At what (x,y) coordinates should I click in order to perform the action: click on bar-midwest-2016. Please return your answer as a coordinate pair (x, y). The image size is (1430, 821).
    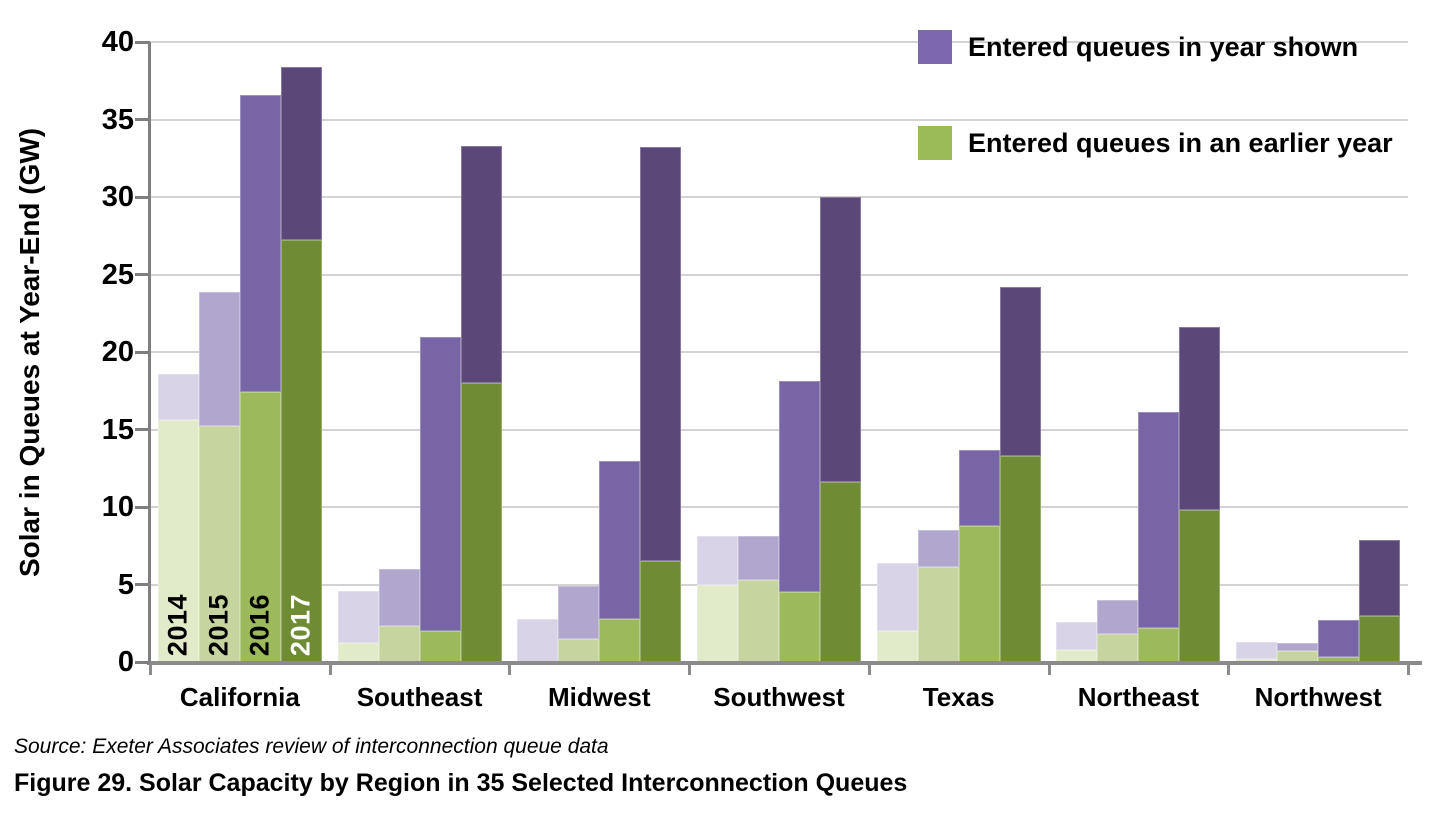
    Looking at the image, I should click on (620, 561).